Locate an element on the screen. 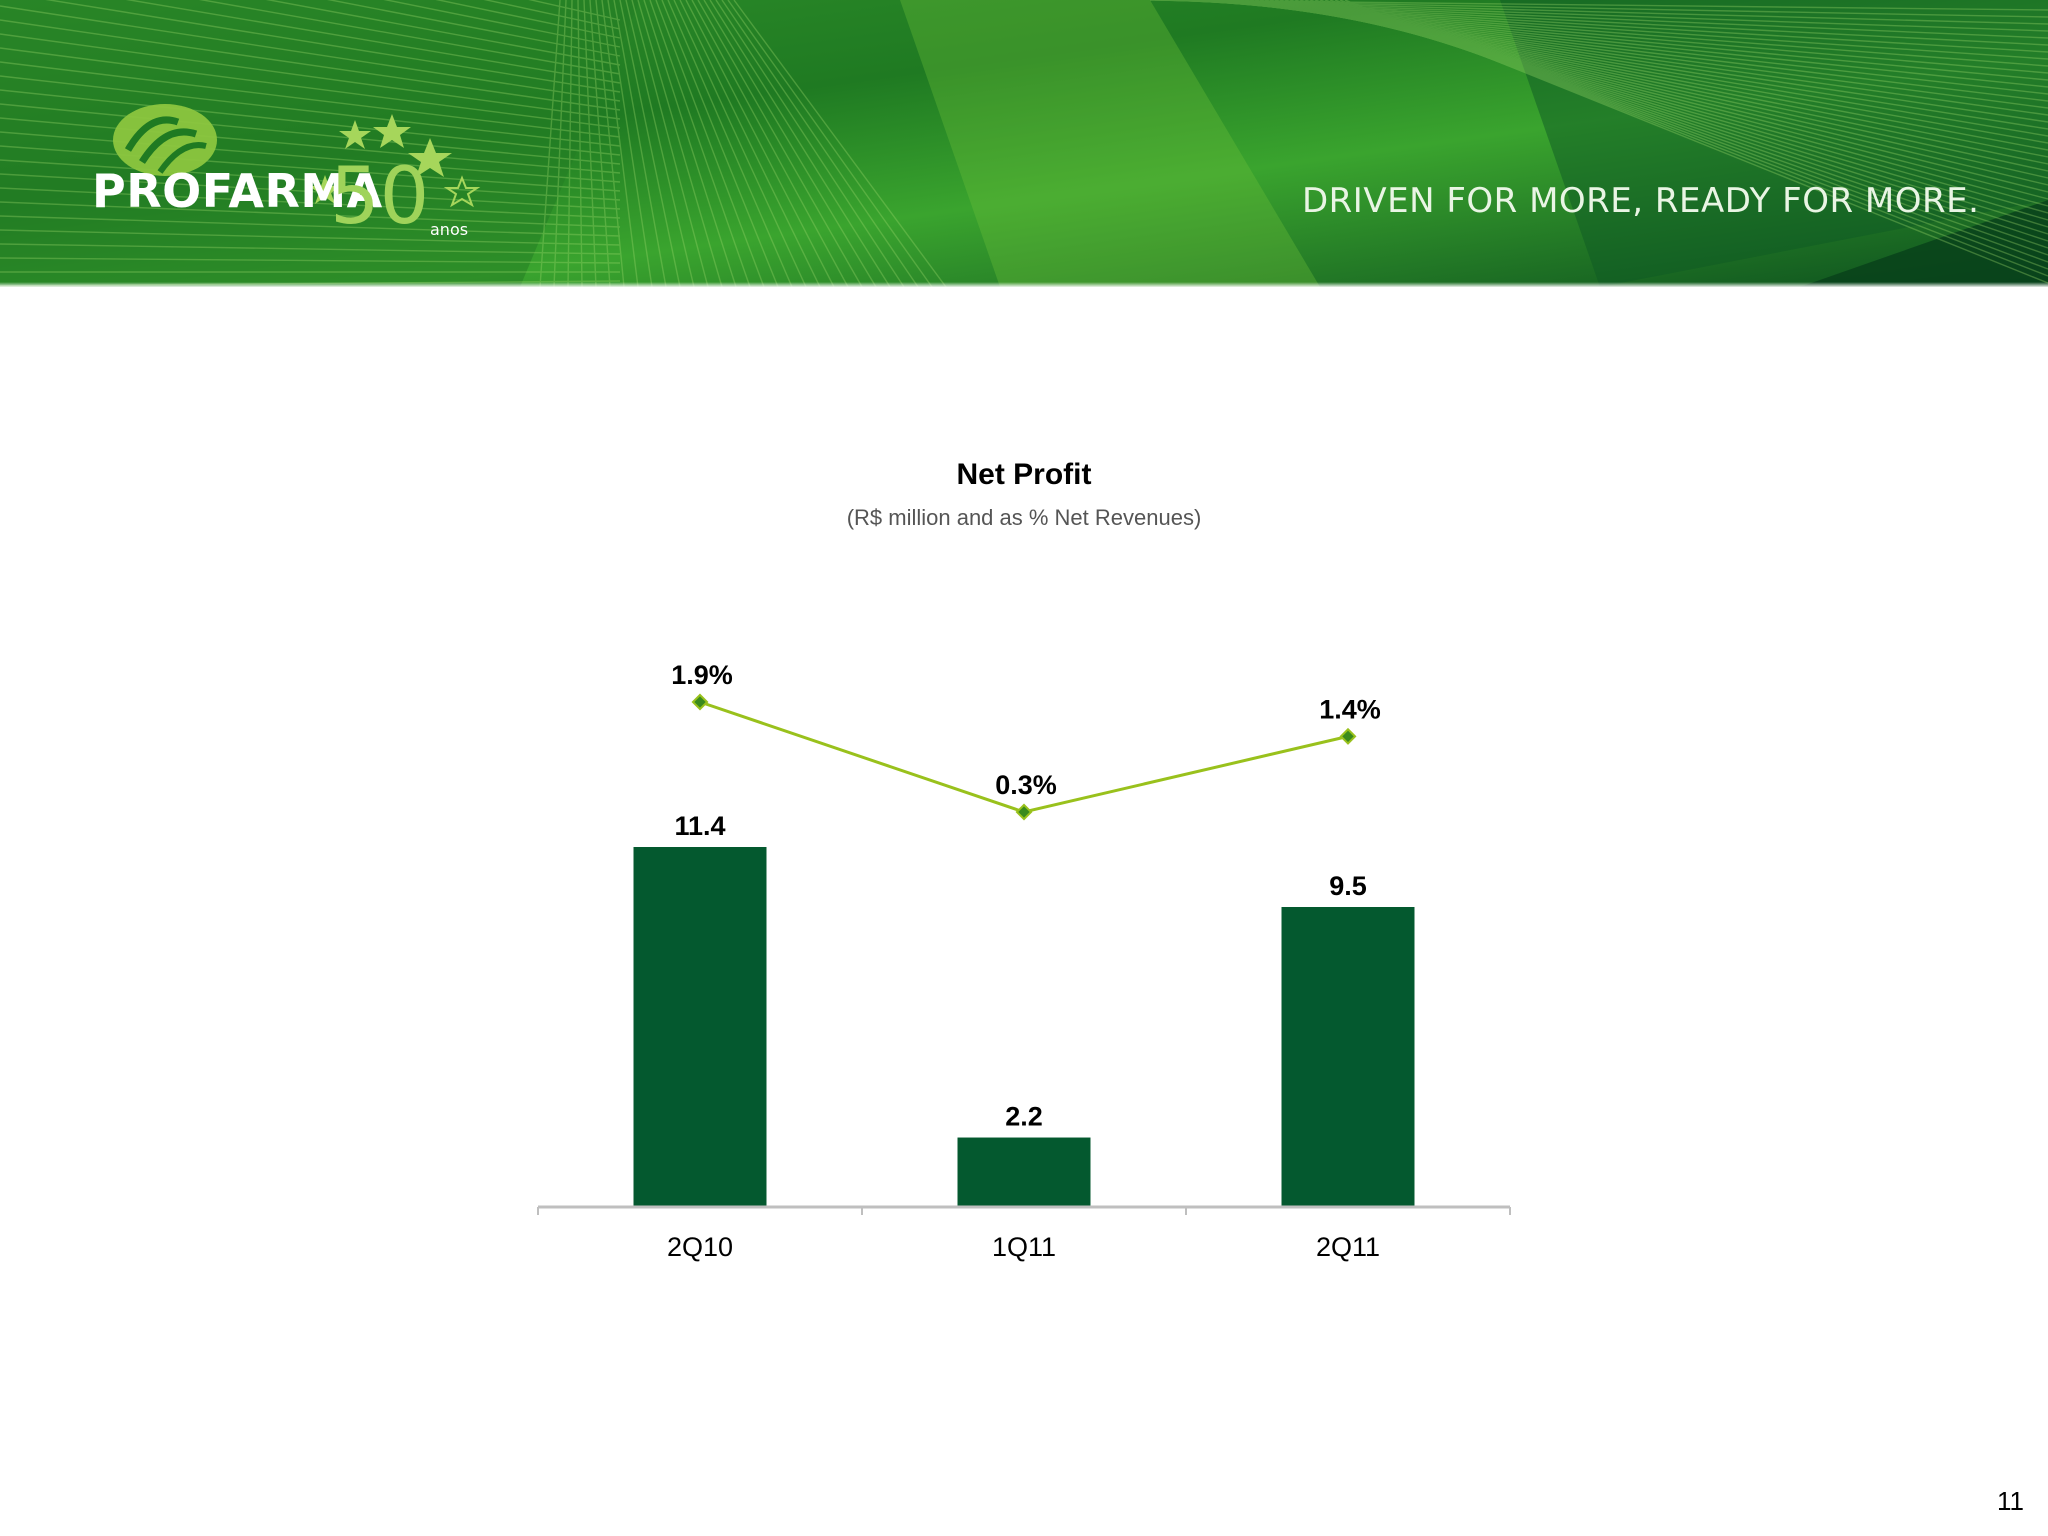 The image size is (2048, 1536). bar-label-2Q11: 9.5 is located at coordinates (1348, 886).